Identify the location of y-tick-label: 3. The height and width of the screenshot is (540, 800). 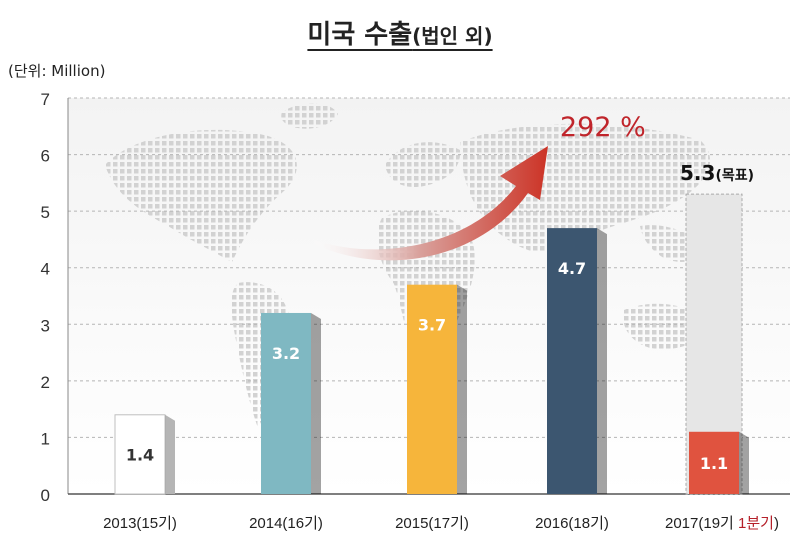
(45, 325).